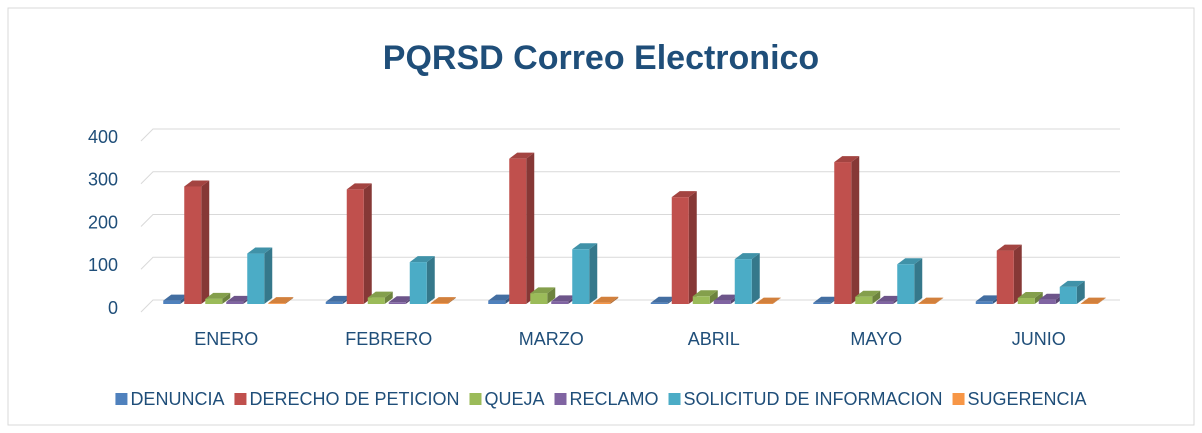 The image size is (1202, 433). Describe the element at coordinates (614, 399) in the screenshot. I see `legend-label: RECLAMO` at that location.